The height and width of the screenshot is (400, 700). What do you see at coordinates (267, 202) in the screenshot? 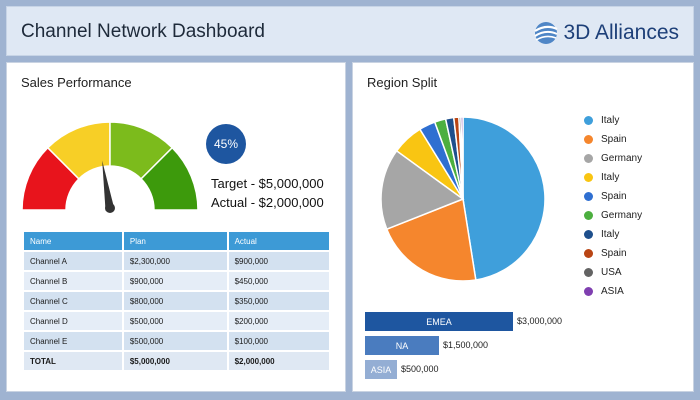
I see `actual-value: Actual - $2,000,000` at bounding box center [267, 202].